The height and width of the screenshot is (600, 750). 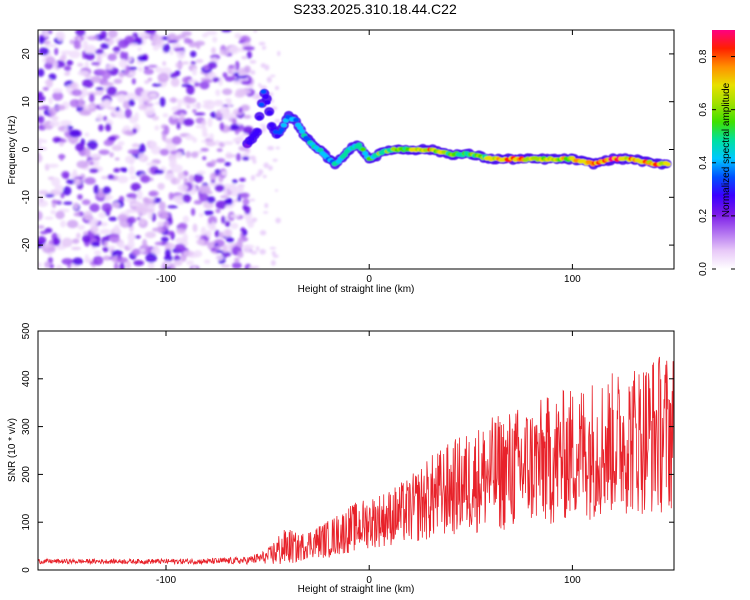 What do you see at coordinates (369, 279) in the screenshot?
I see `x-tick-label: 0` at bounding box center [369, 279].